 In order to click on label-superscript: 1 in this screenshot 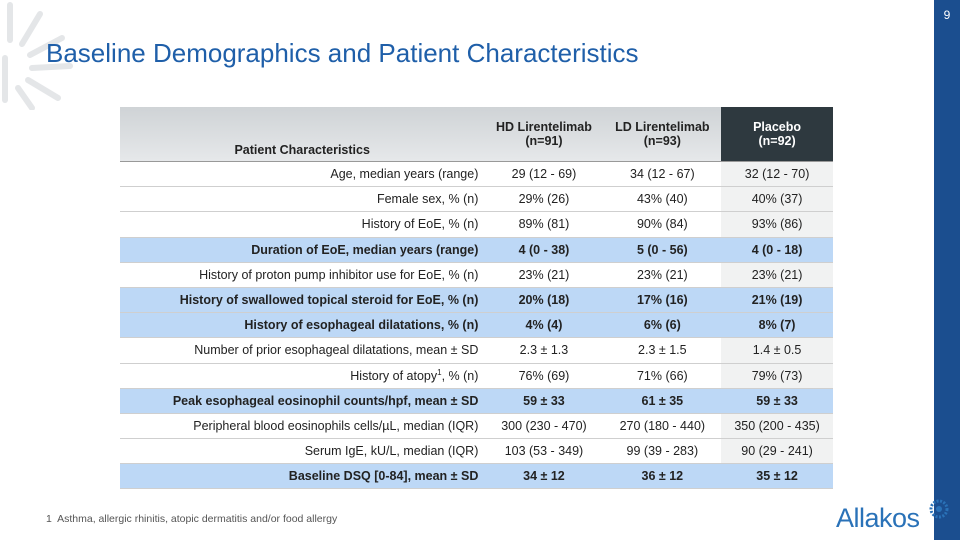, I will do `click(439, 373)`.